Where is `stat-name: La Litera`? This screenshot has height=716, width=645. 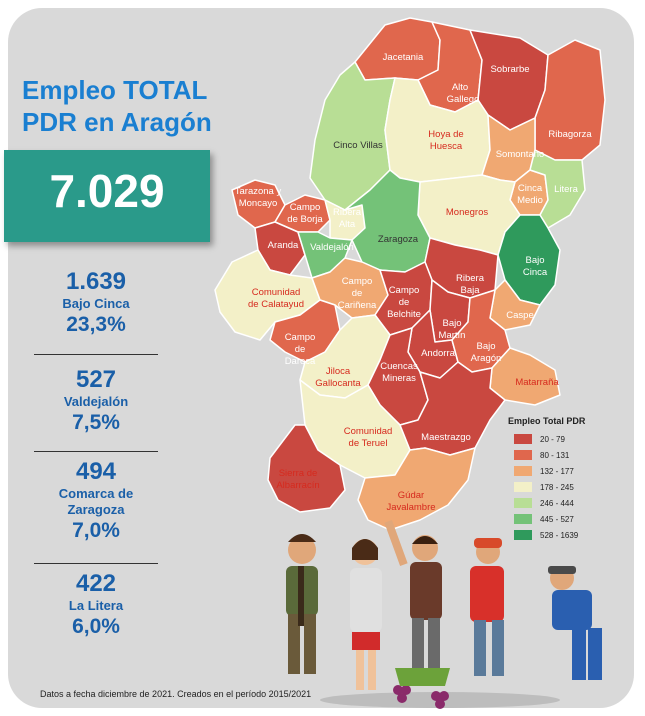
stat-name: La Litera is located at coordinates (96, 605).